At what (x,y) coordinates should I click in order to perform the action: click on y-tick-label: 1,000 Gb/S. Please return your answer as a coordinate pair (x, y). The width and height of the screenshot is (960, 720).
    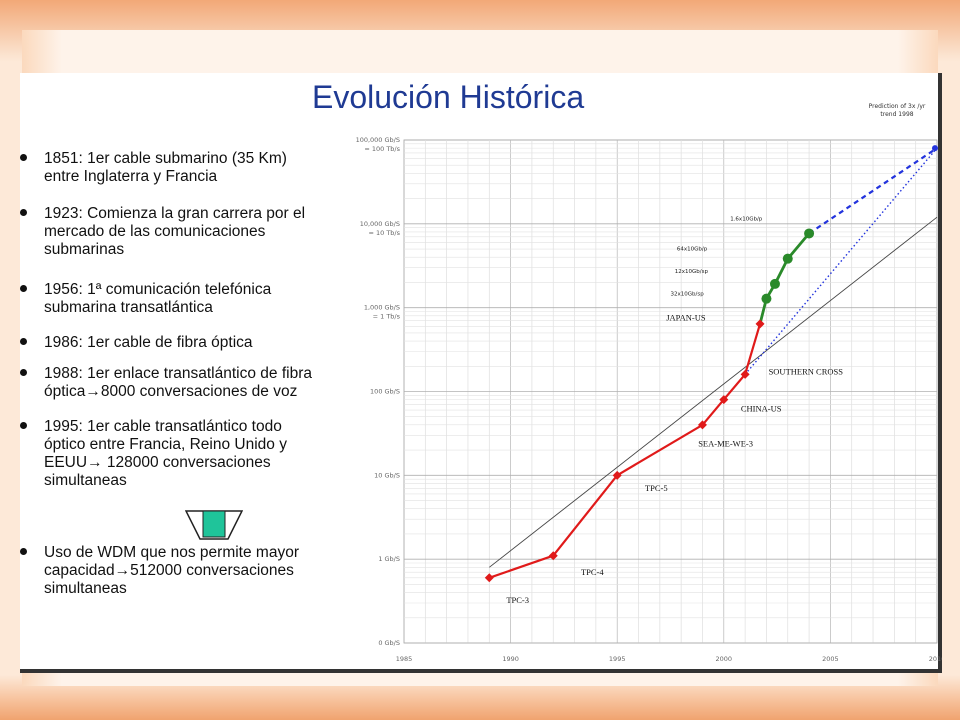
    Looking at the image, I should click on (382, 308).